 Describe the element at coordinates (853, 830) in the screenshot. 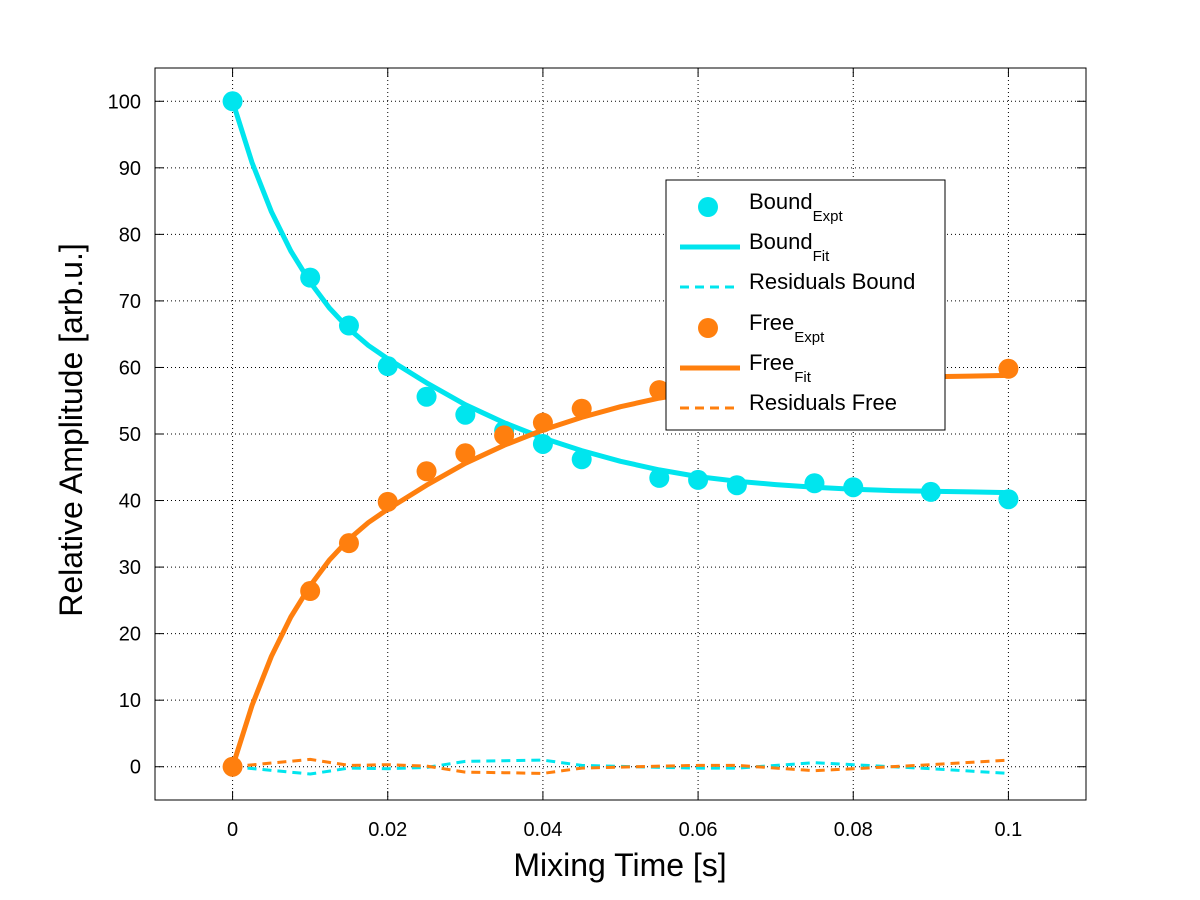

I see `x-tick-label: 0.08` at that location.